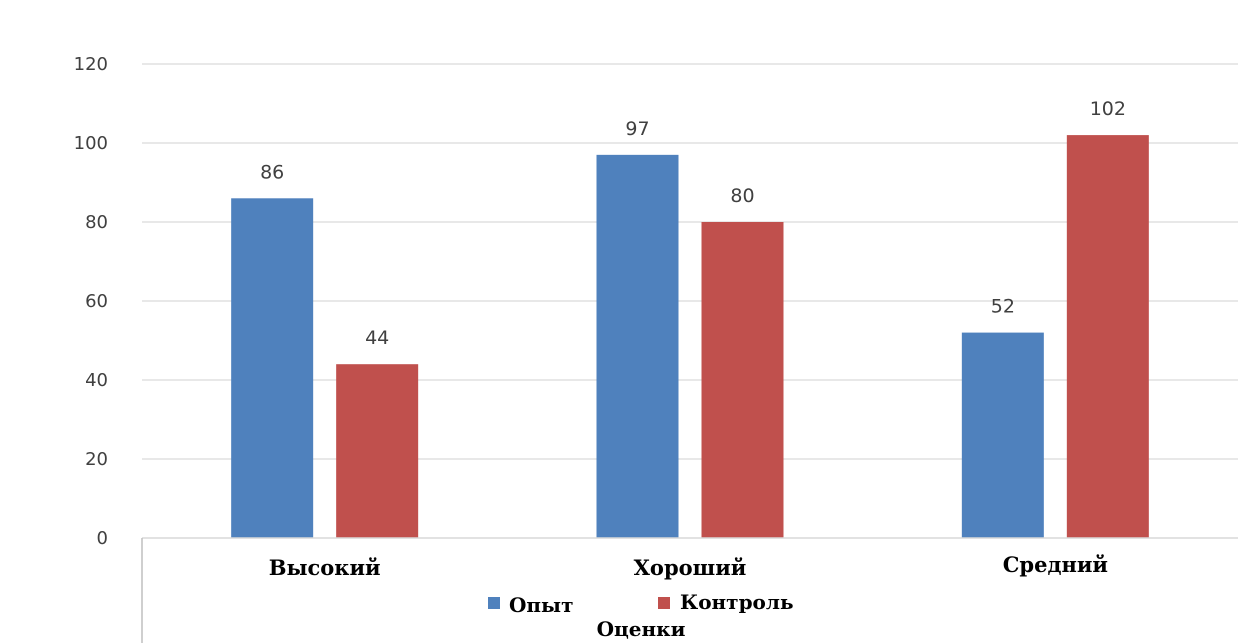 This screenshot has height=643, width=1238. What do you see at coordinates (96, 380) in the screenshot?
I see `y-tick-label: 40` at bounding box center [96, 380].